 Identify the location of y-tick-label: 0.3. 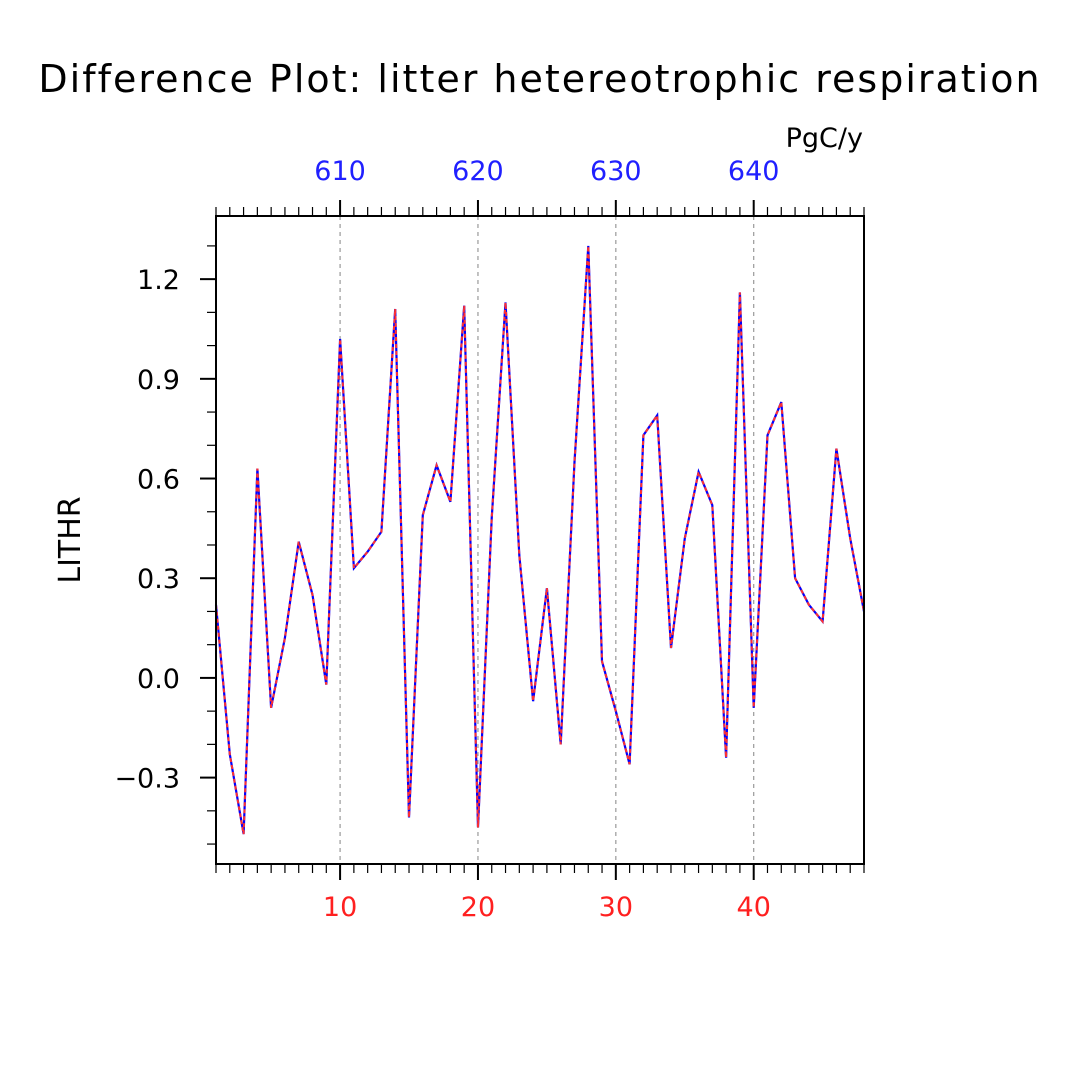
(158, 579).